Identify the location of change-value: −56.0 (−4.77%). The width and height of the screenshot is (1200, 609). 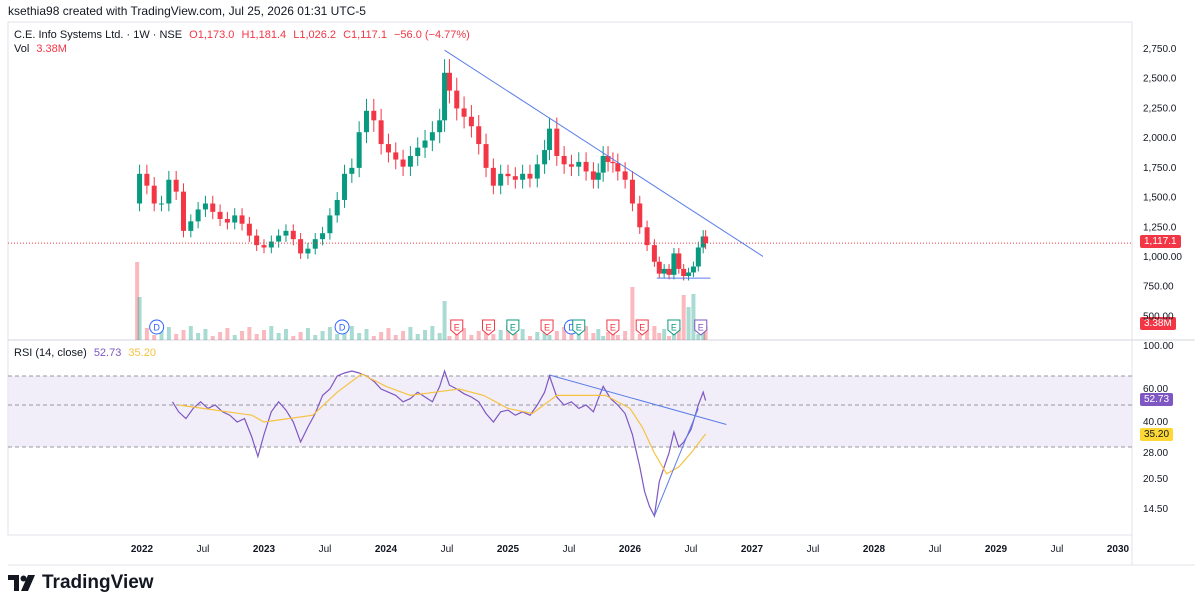
(432, 35).